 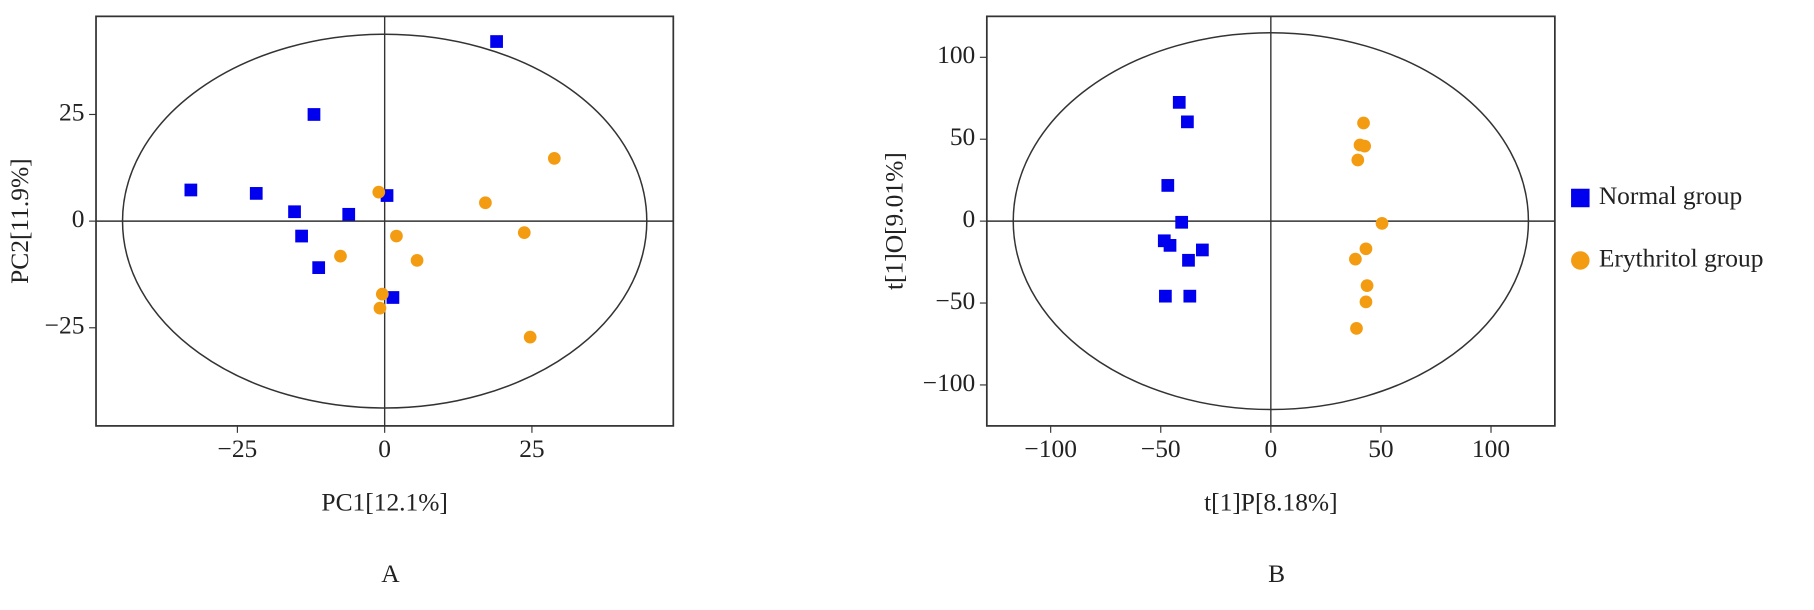 What do you see at coordinates (1380, 448) in the screenshot?
I see `x-tick-label: 50` at bounding box center [1380, 448].